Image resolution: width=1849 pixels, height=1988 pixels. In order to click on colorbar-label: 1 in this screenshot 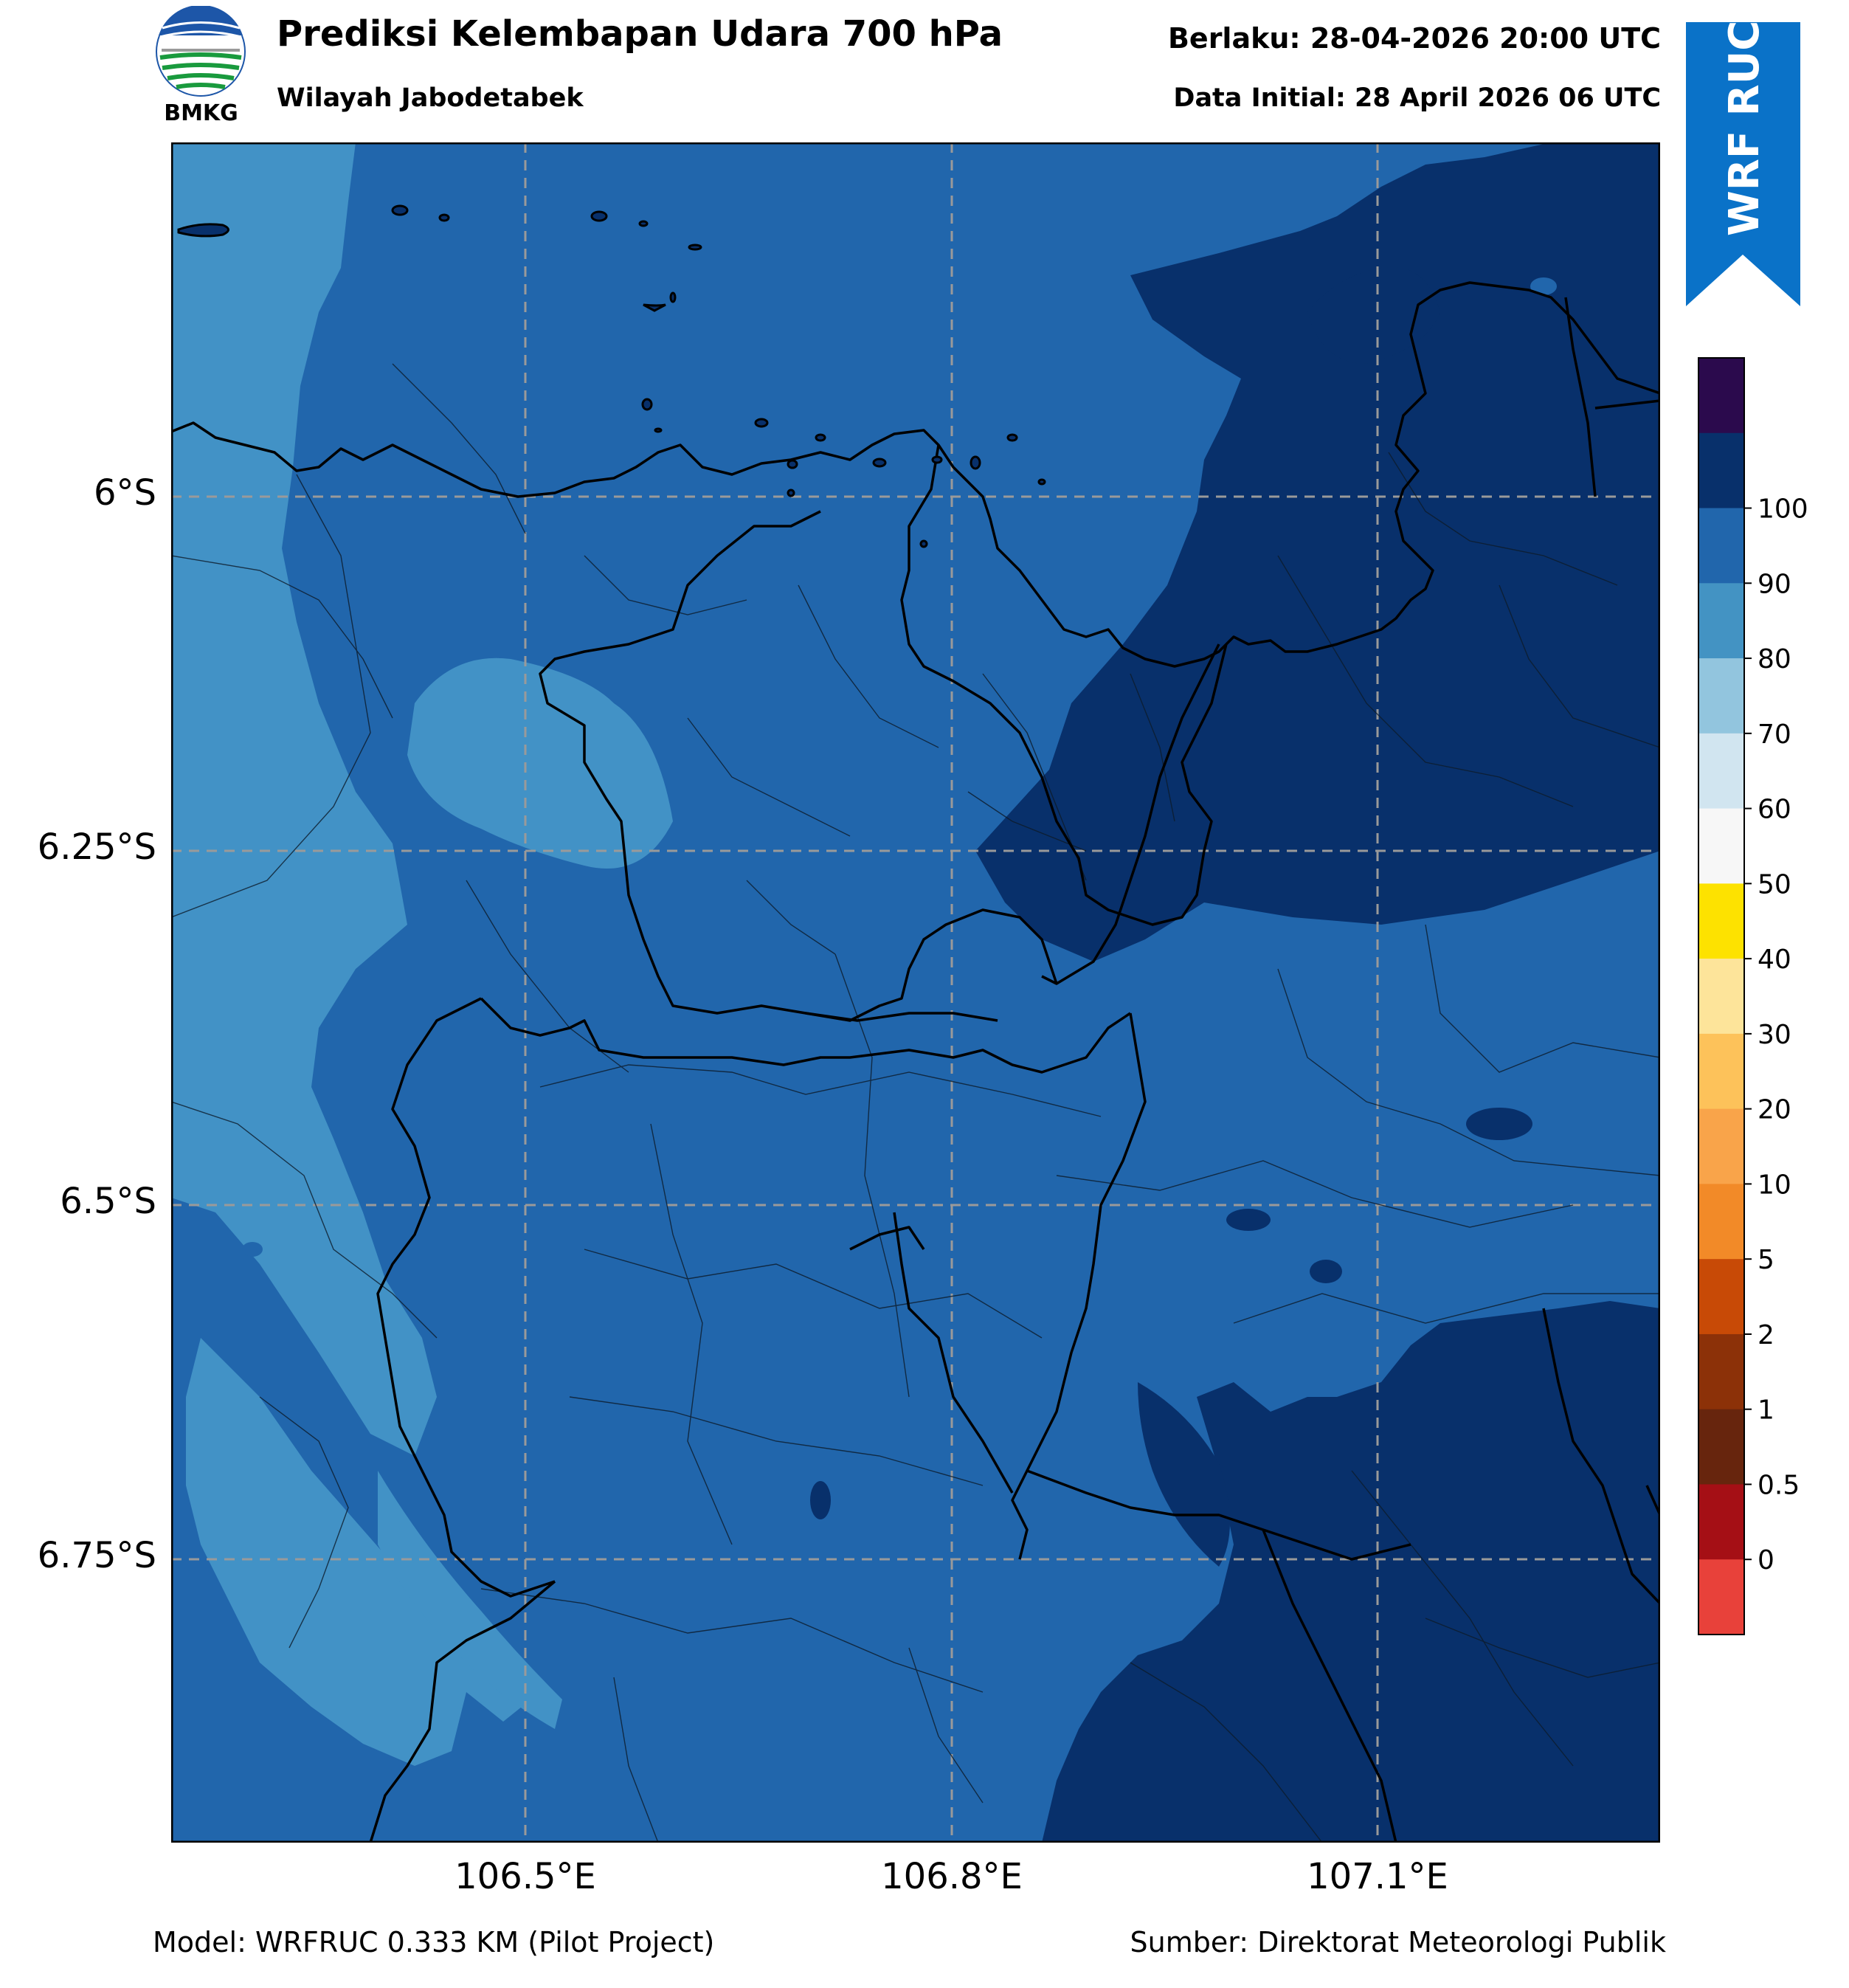, I will do `click(1766, 1410)`.